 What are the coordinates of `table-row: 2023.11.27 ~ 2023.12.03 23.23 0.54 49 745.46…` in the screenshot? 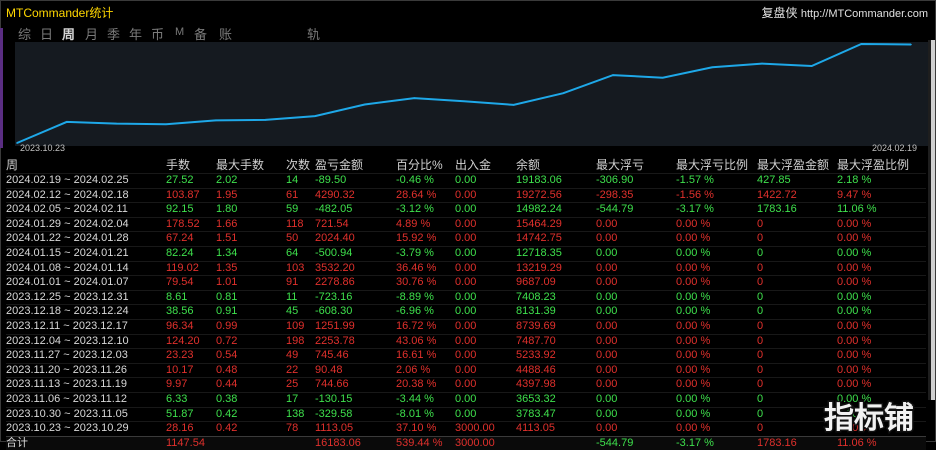 It's located at (466, 356).